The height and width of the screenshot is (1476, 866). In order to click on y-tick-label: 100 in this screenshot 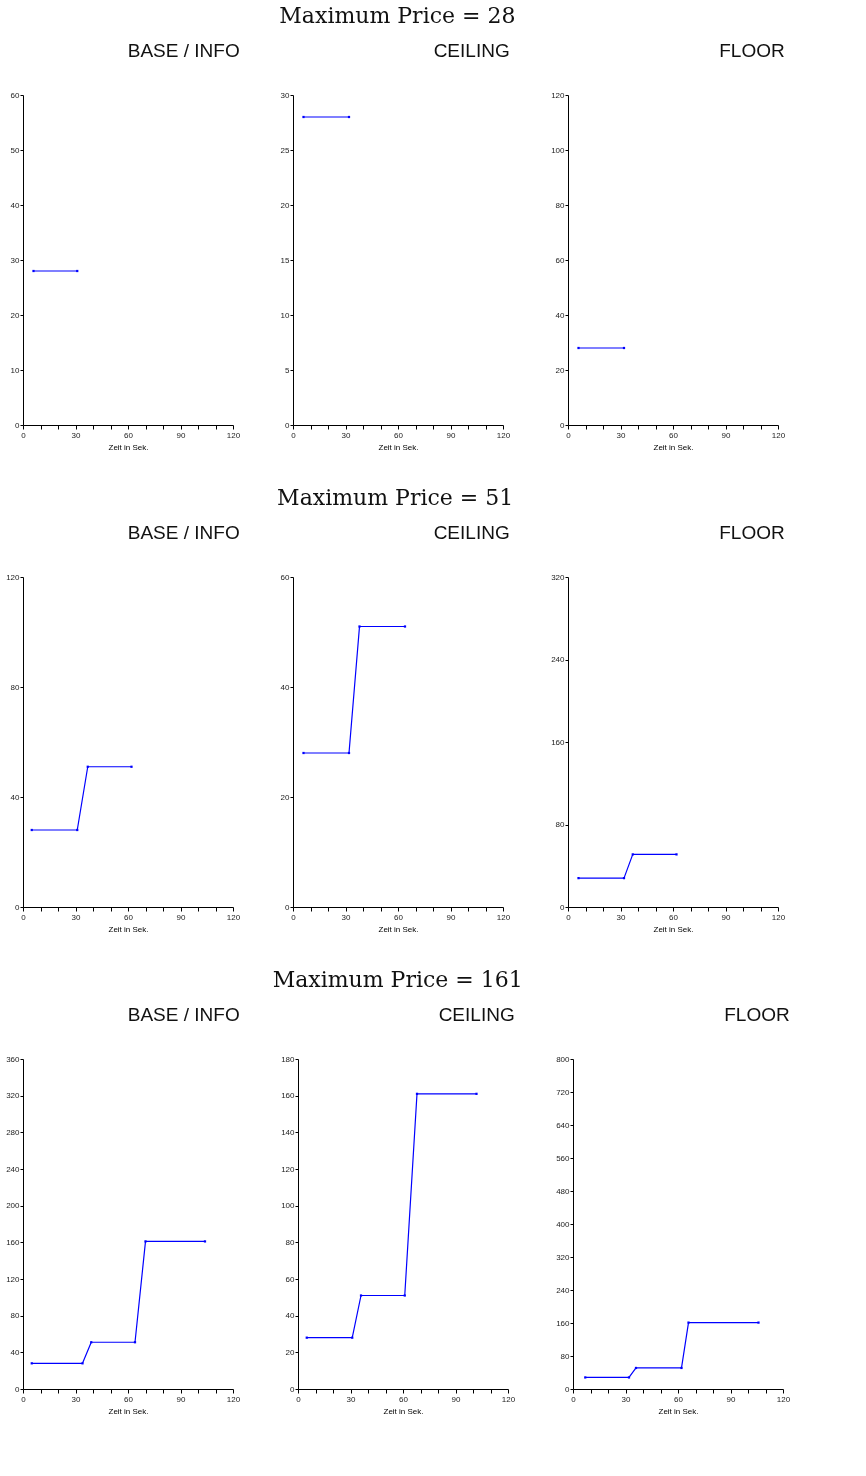, I will do `click(288, 1206)`.